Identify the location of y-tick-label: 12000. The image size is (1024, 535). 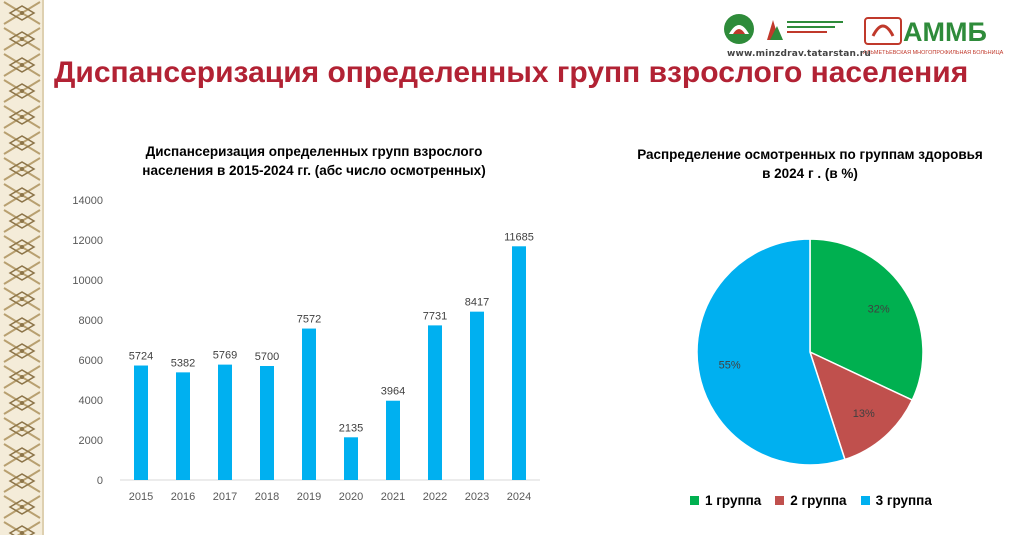
(87, 241).